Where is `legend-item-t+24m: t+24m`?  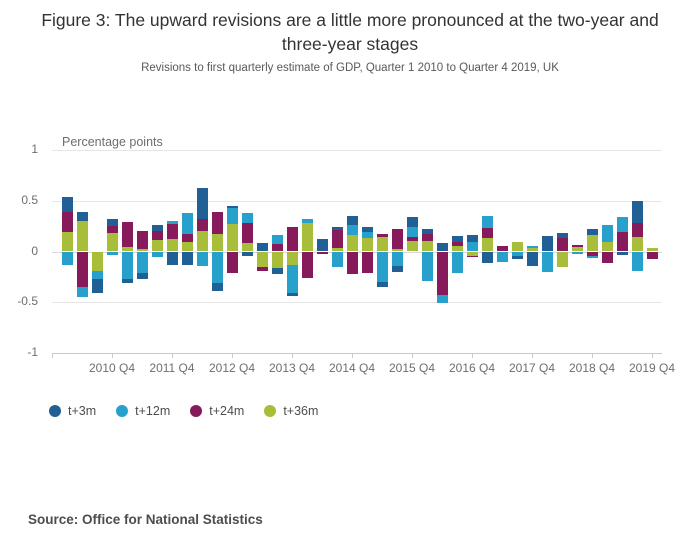 legend-item-t+24m: t+24m is located at coordinates (217, 411).